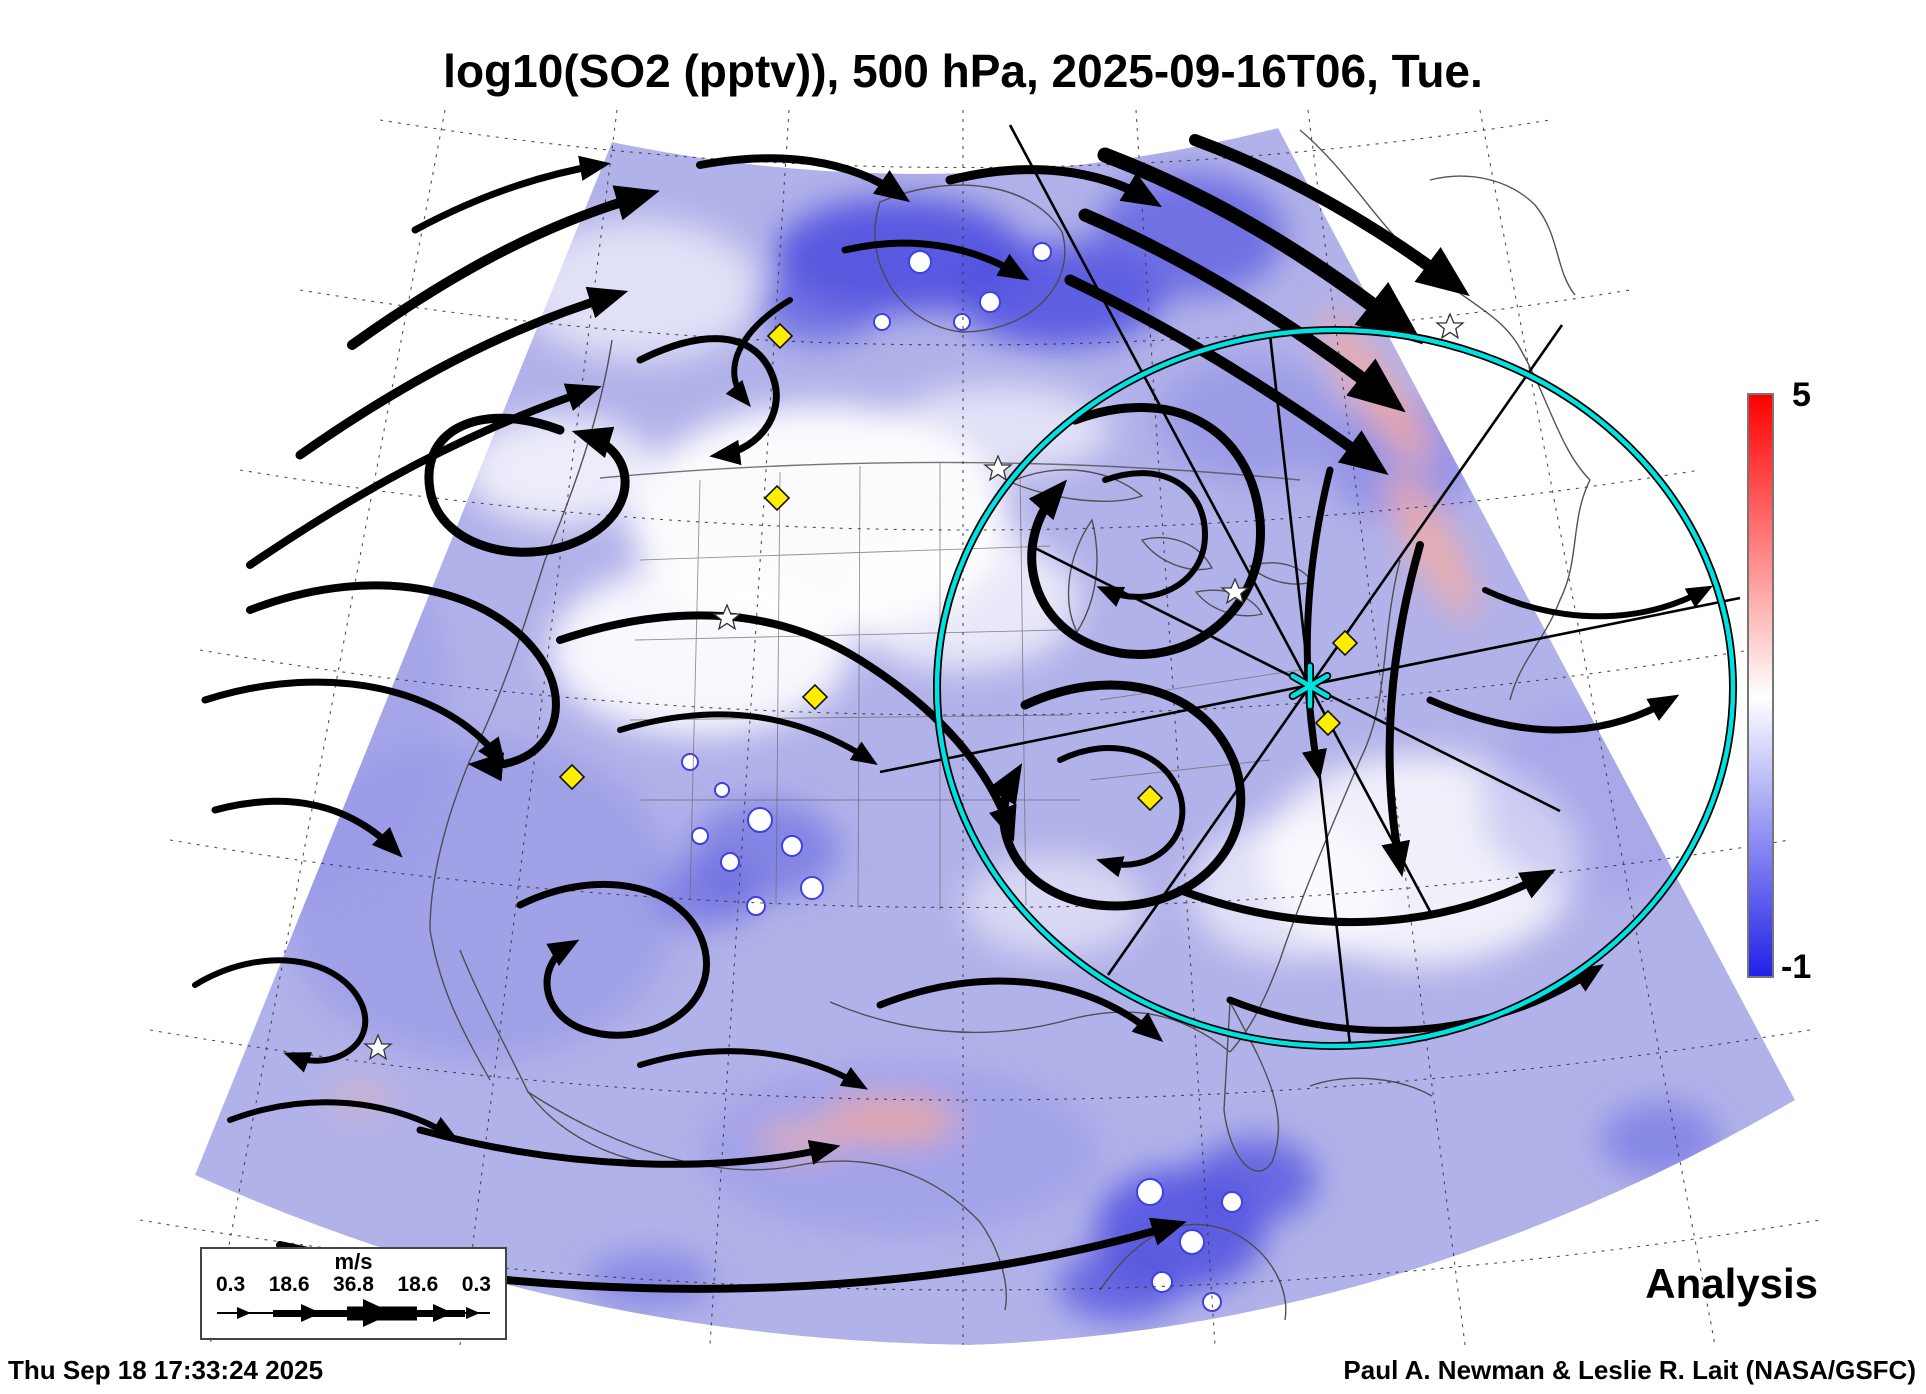 Image resolution: width=1926 pixels, height=1394 pixels. I want to click on wind-speed-labels: 0.3 18.6 36.8 18.6 0.3, so click(353, 1285).